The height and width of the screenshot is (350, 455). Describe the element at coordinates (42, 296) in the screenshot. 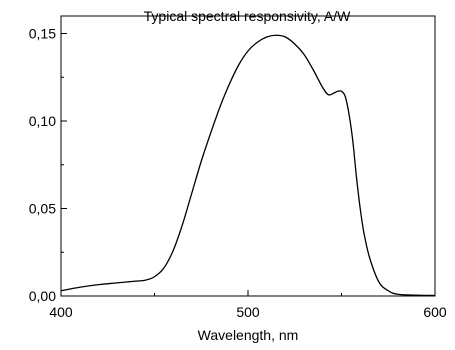

I see `y-tick-label: 0,00` at that location.